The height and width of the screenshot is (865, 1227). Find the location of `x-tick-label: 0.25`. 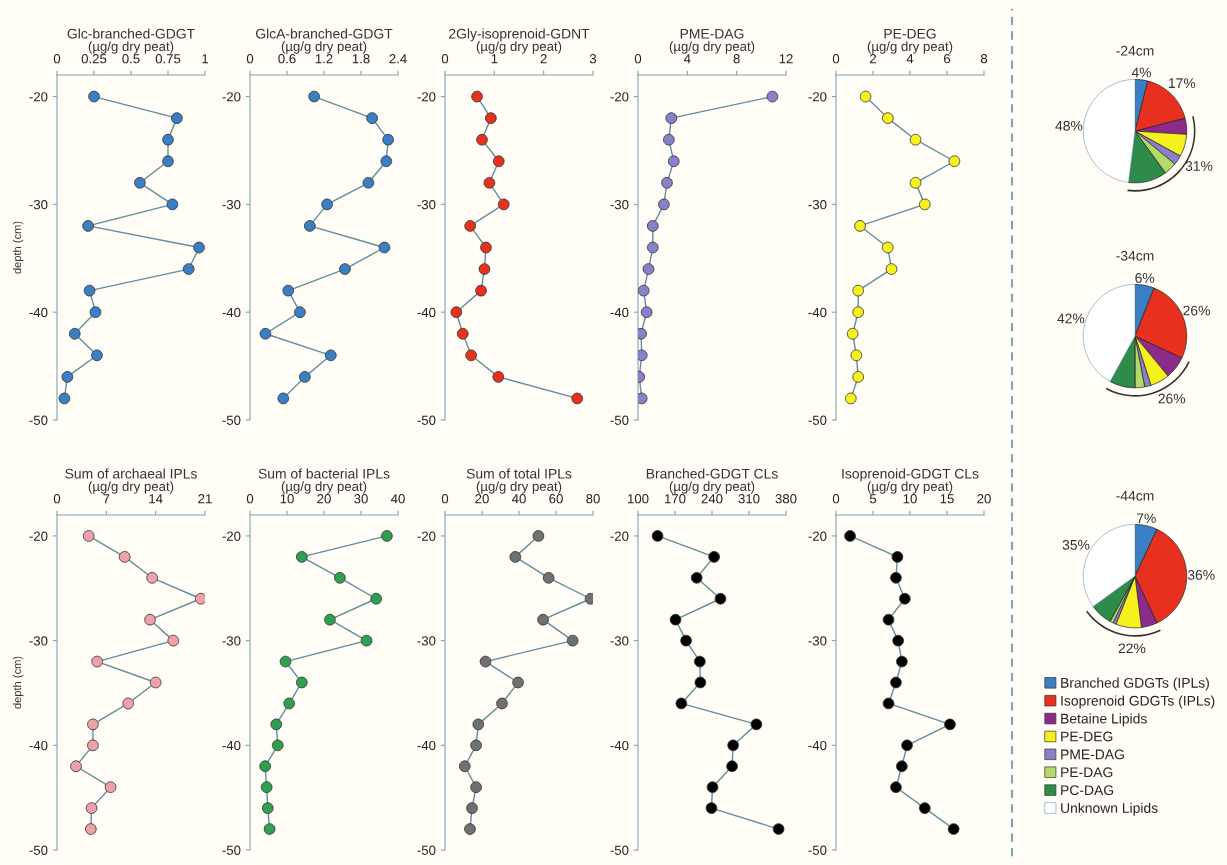

x-tick-label: 0.25 is located at coordinates (94, 59).